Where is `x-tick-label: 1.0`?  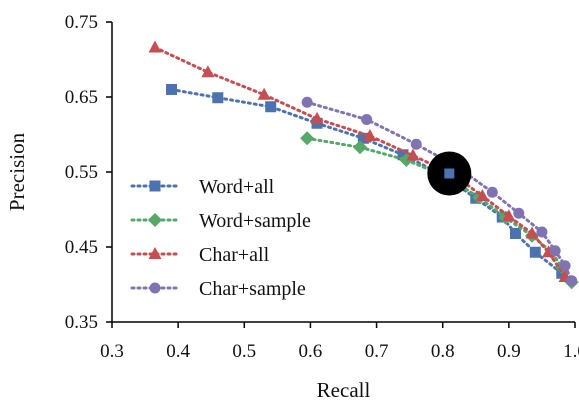
x-tick-label: 1.0 is located at coordinates (571, 351).